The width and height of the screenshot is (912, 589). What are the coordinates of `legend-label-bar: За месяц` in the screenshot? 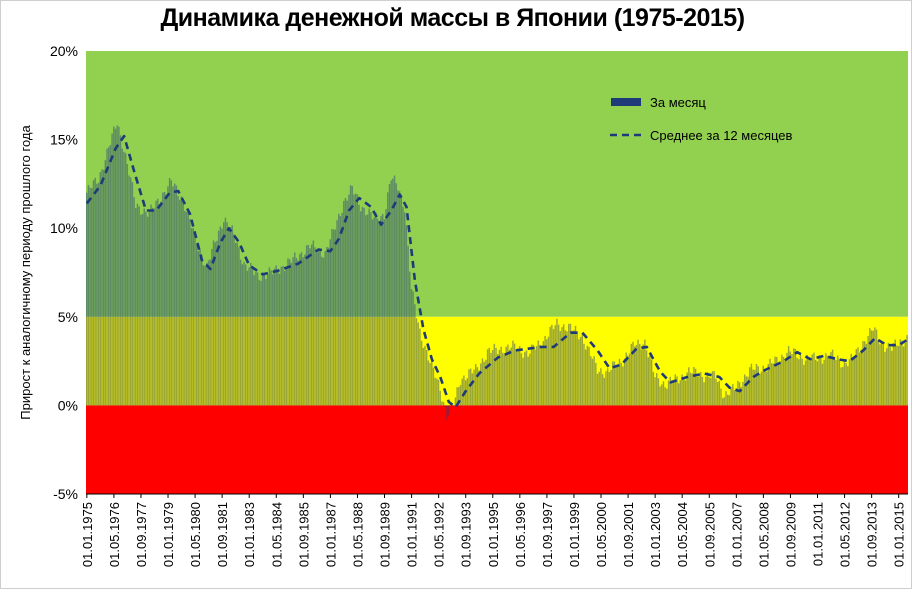 It's located at (678, 102).